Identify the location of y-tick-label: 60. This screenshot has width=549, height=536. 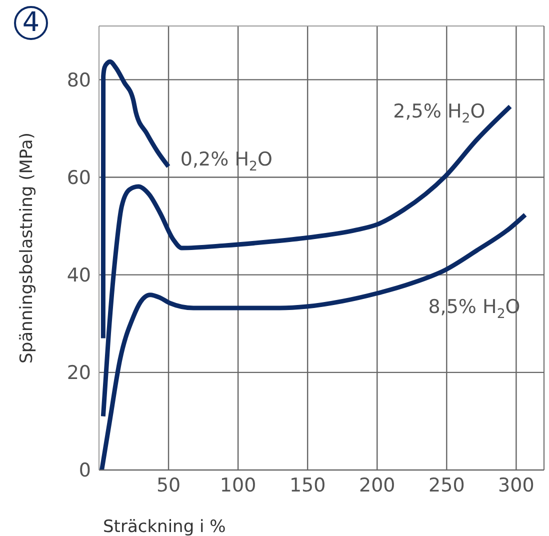
(78, 178).